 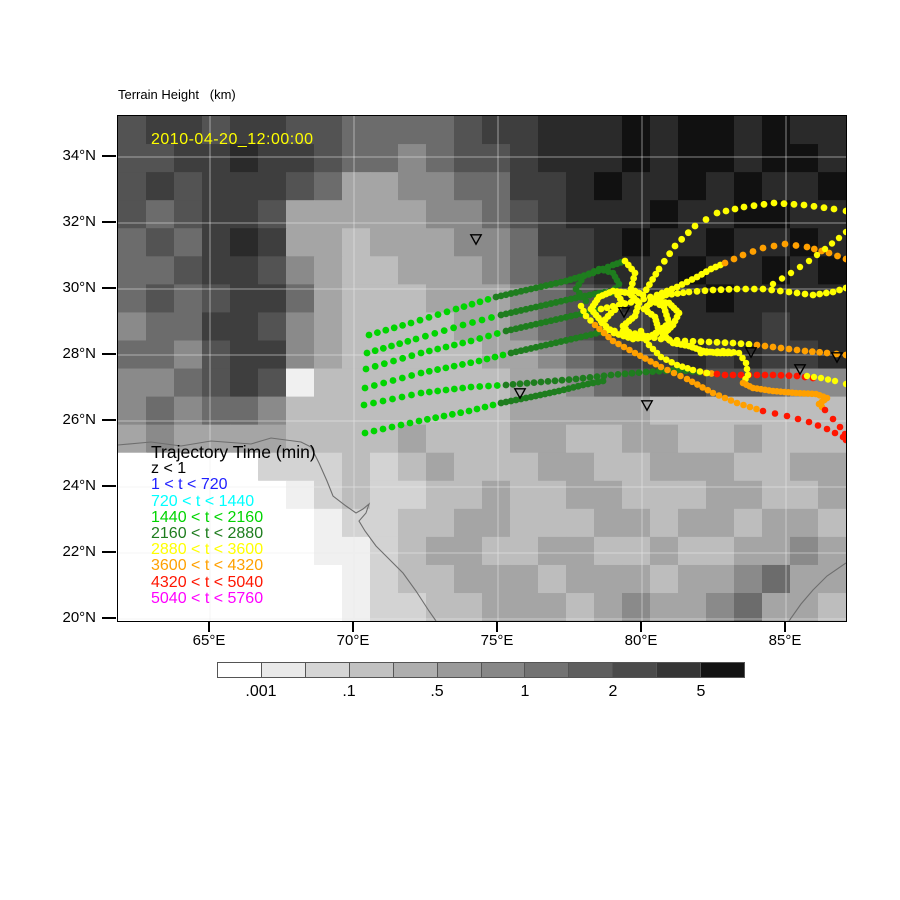 What do you see at coordinates (353, 640) in the screenshot?
I see `lon-tick-label: 70°E` at bounding box center [353, 640].